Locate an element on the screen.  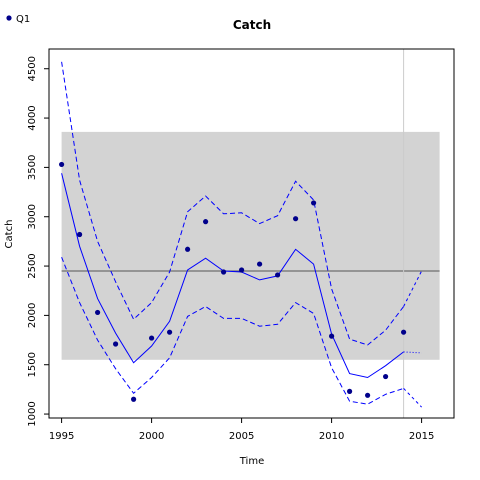
x-tick-label: 2015 is located at coordinates (421, 436).